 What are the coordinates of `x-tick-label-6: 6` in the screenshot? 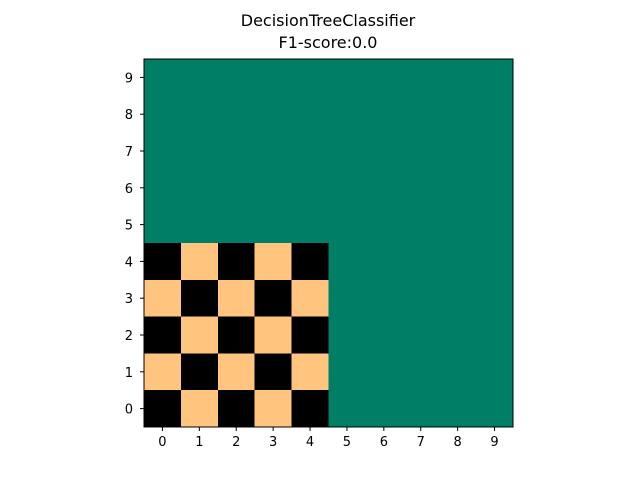 It's located at (384, 442).